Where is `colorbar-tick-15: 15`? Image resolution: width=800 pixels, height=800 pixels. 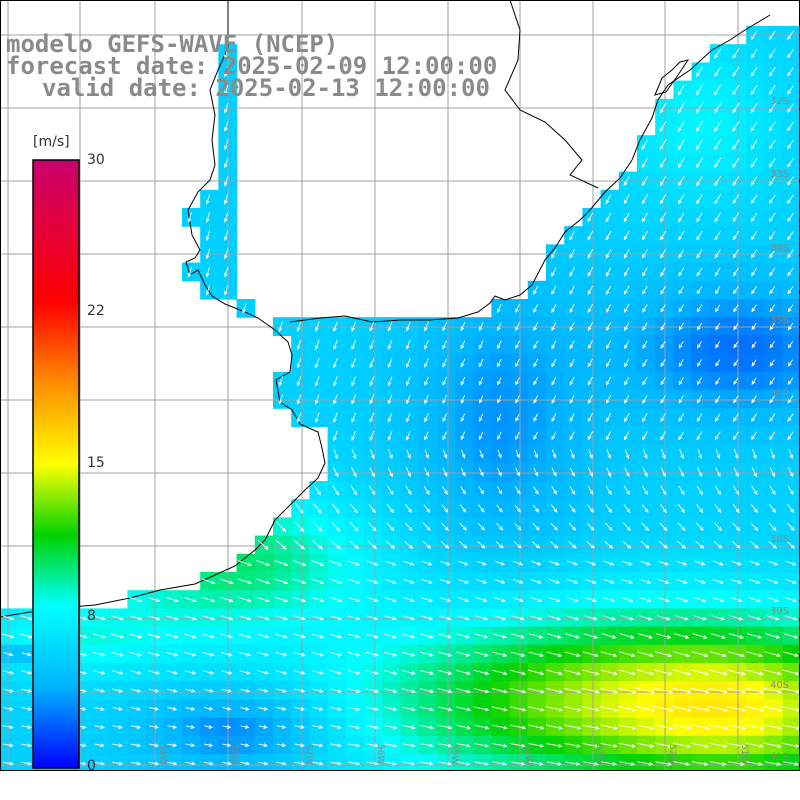 colorbar-tick-15: 15 is located at coordinates (96, 463).